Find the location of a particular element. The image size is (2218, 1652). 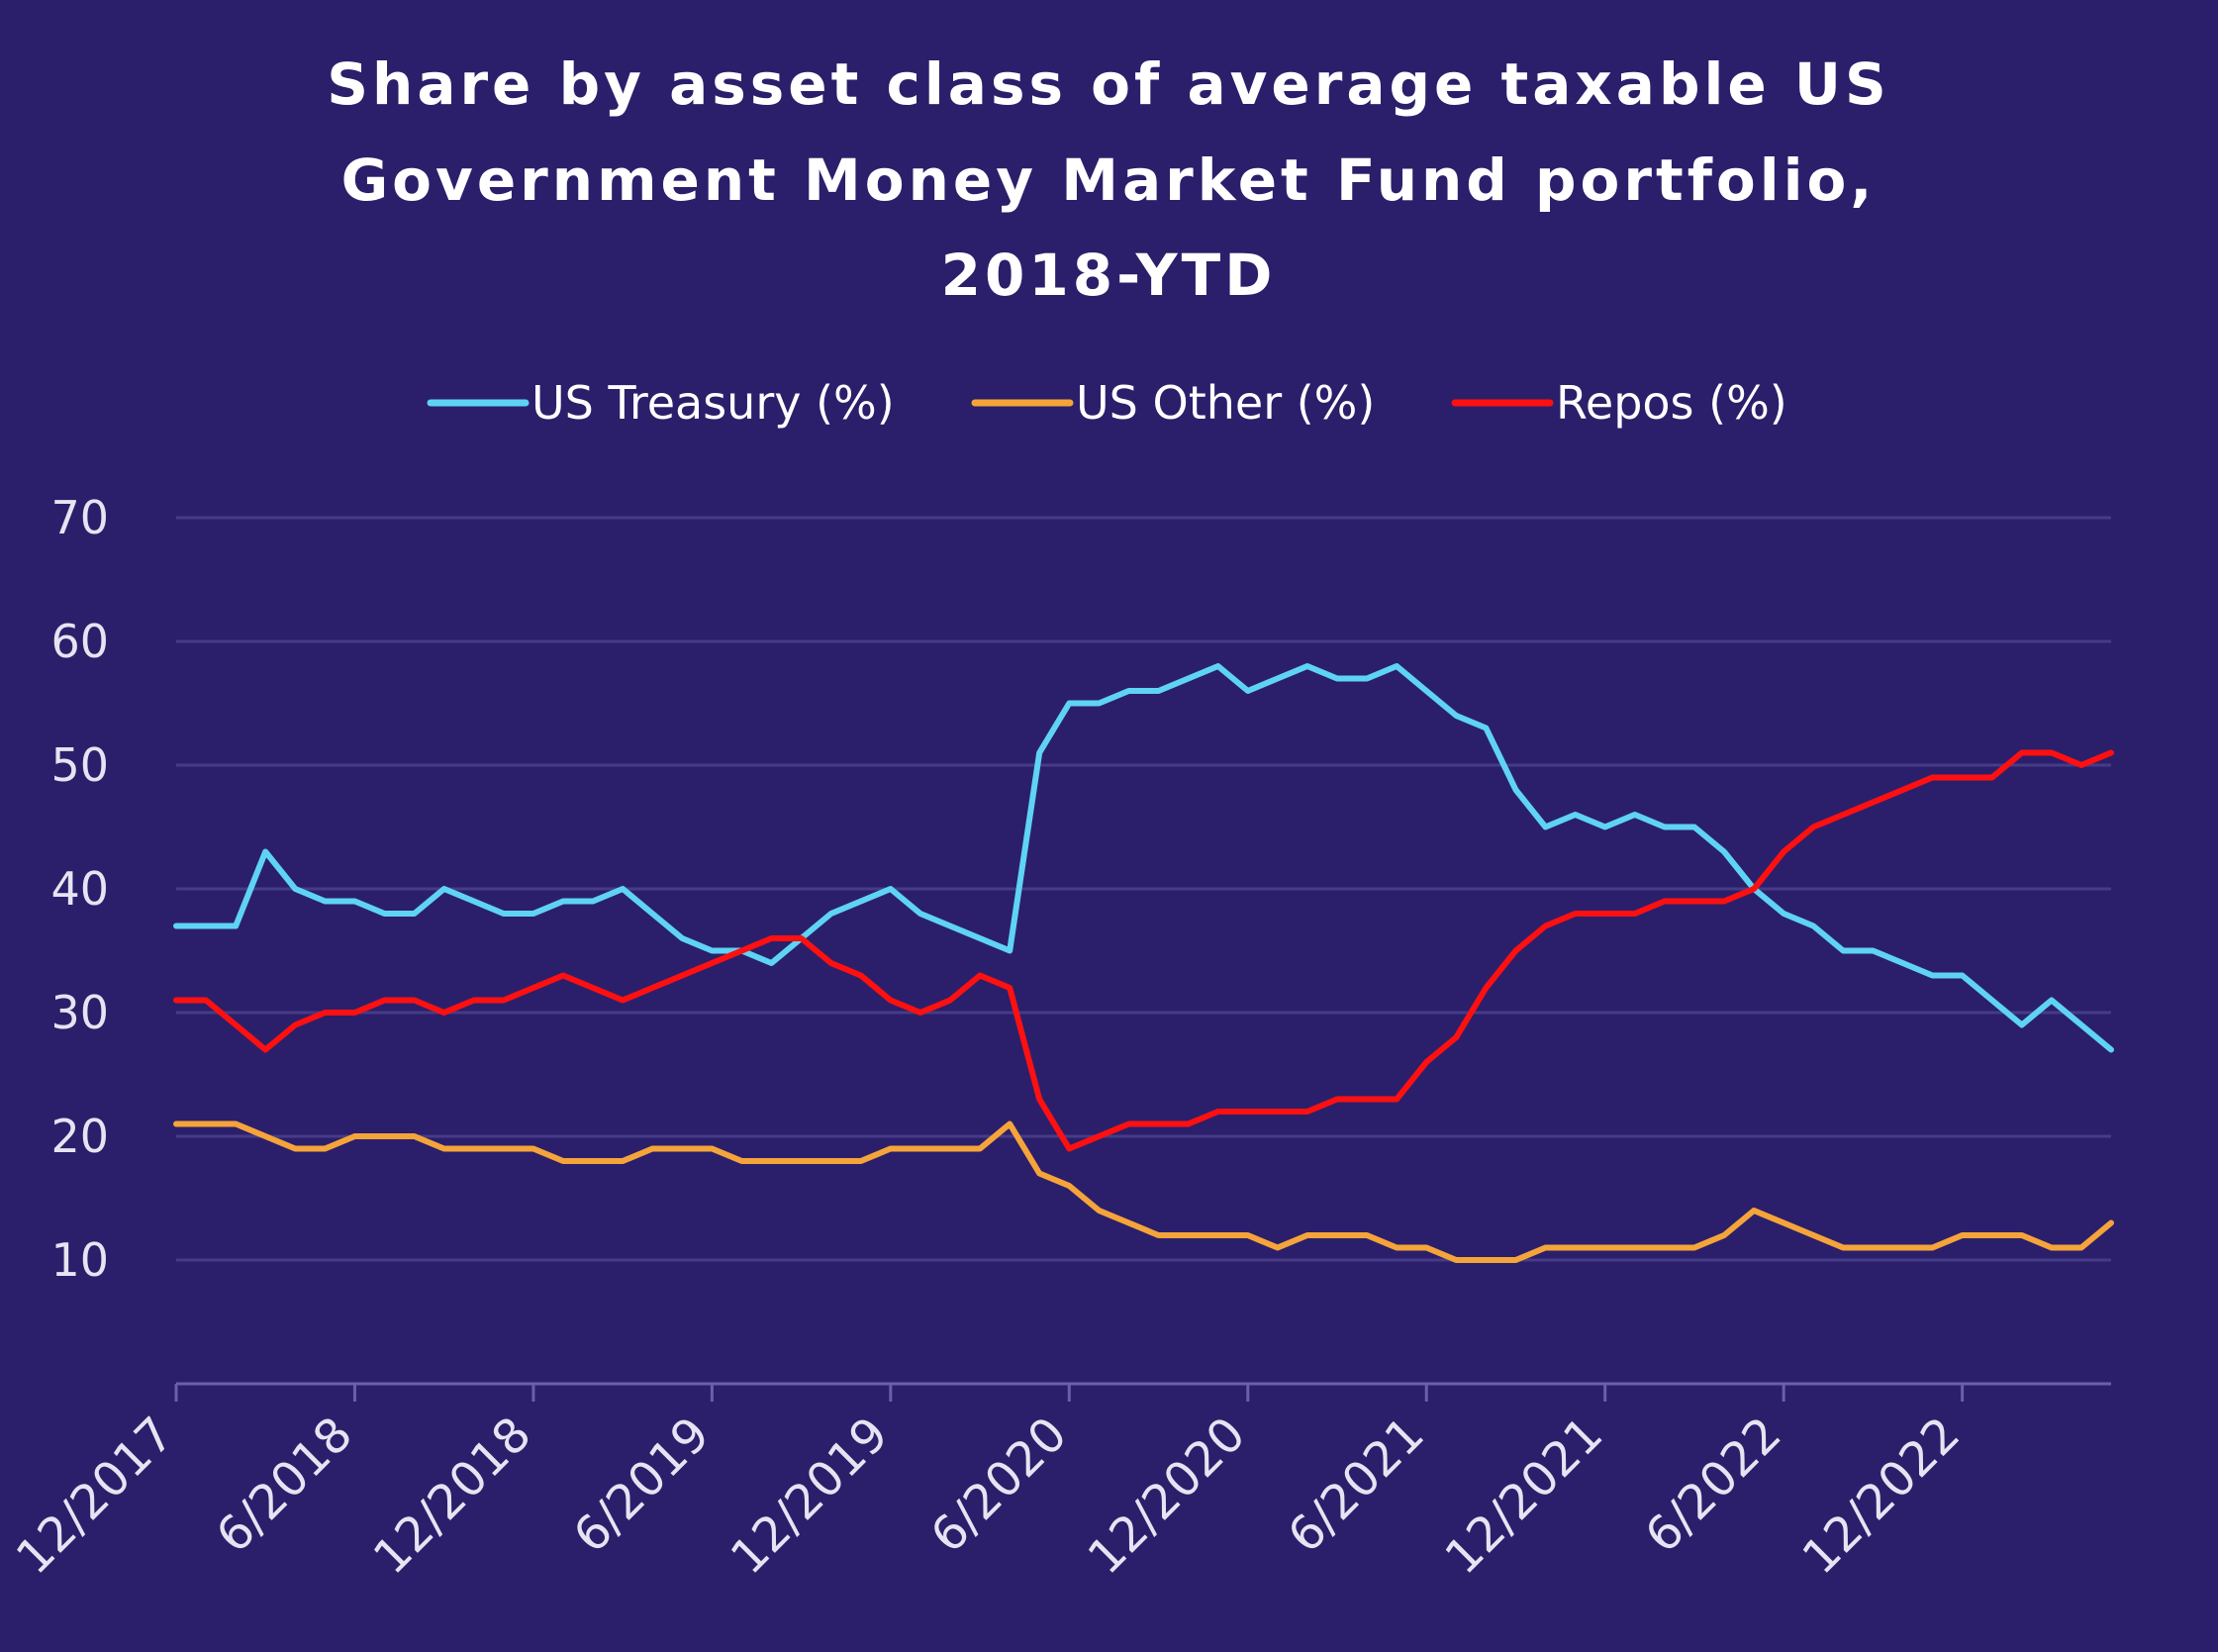

x-tick-label: 6/2019 is located at coordinates (642, 1485).